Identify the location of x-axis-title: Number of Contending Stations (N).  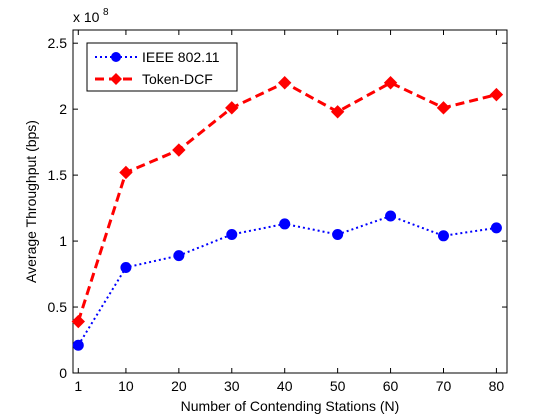
(290, 406).